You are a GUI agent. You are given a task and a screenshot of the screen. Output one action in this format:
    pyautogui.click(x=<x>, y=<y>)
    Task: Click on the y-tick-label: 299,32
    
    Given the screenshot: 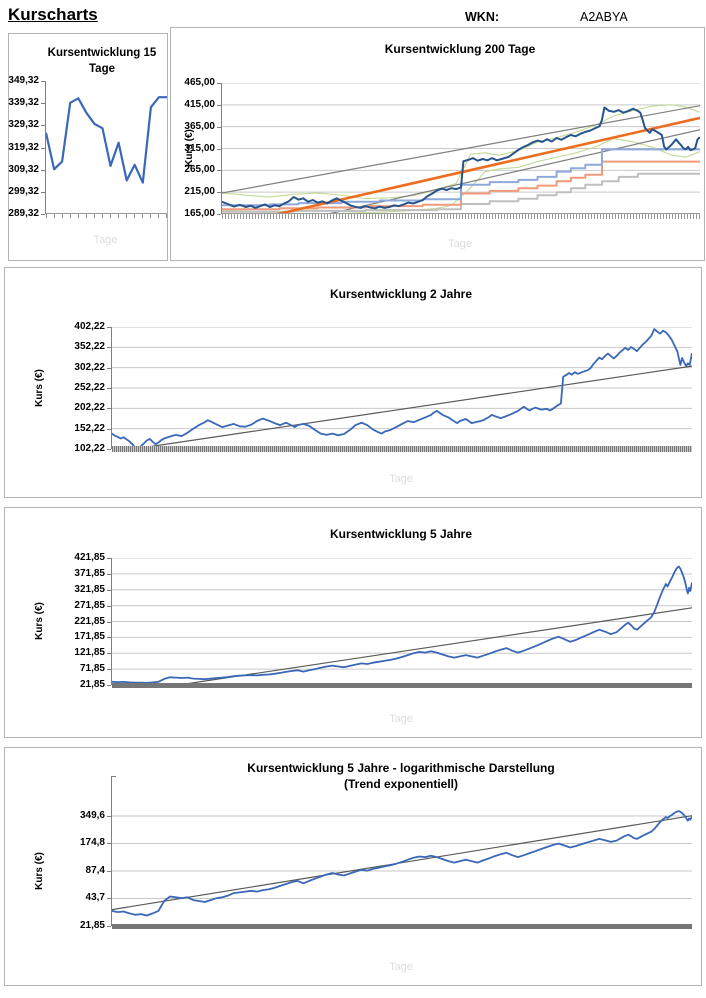 What is the action you would take?
    pyautogui.click(x=23, y=191)
    